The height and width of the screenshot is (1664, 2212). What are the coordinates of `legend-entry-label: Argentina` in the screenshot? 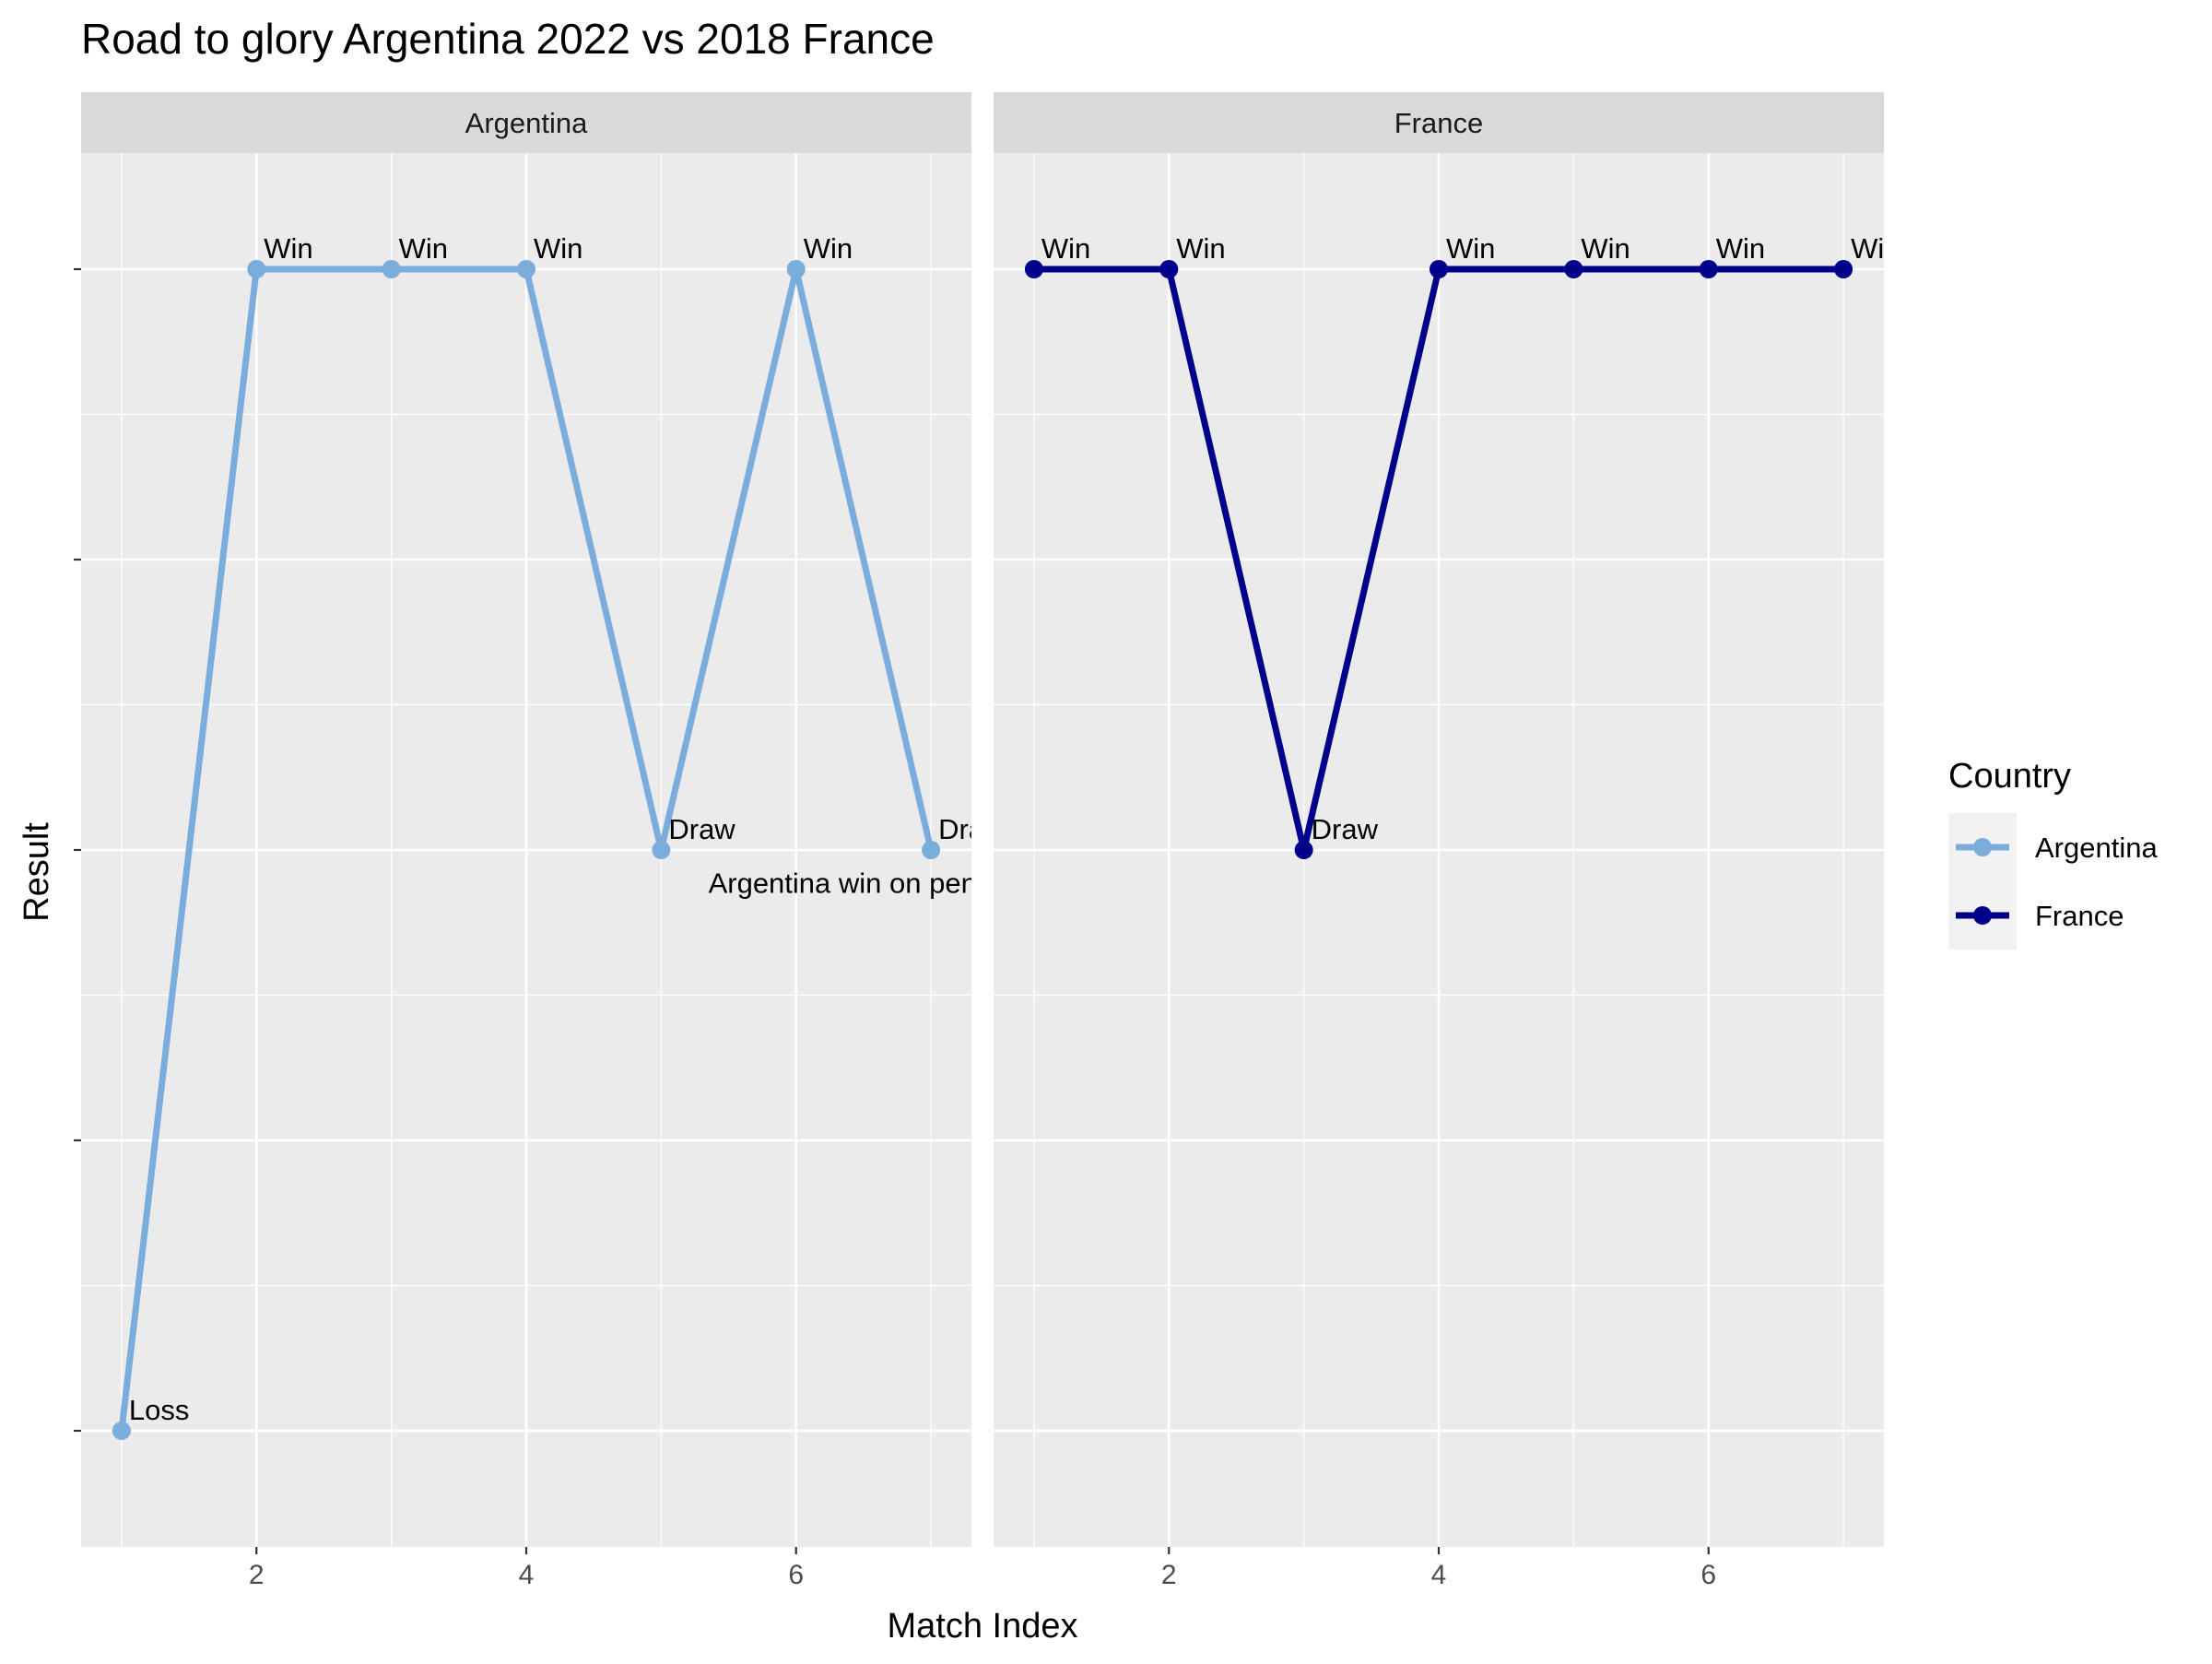 It's located at (2096, 848).